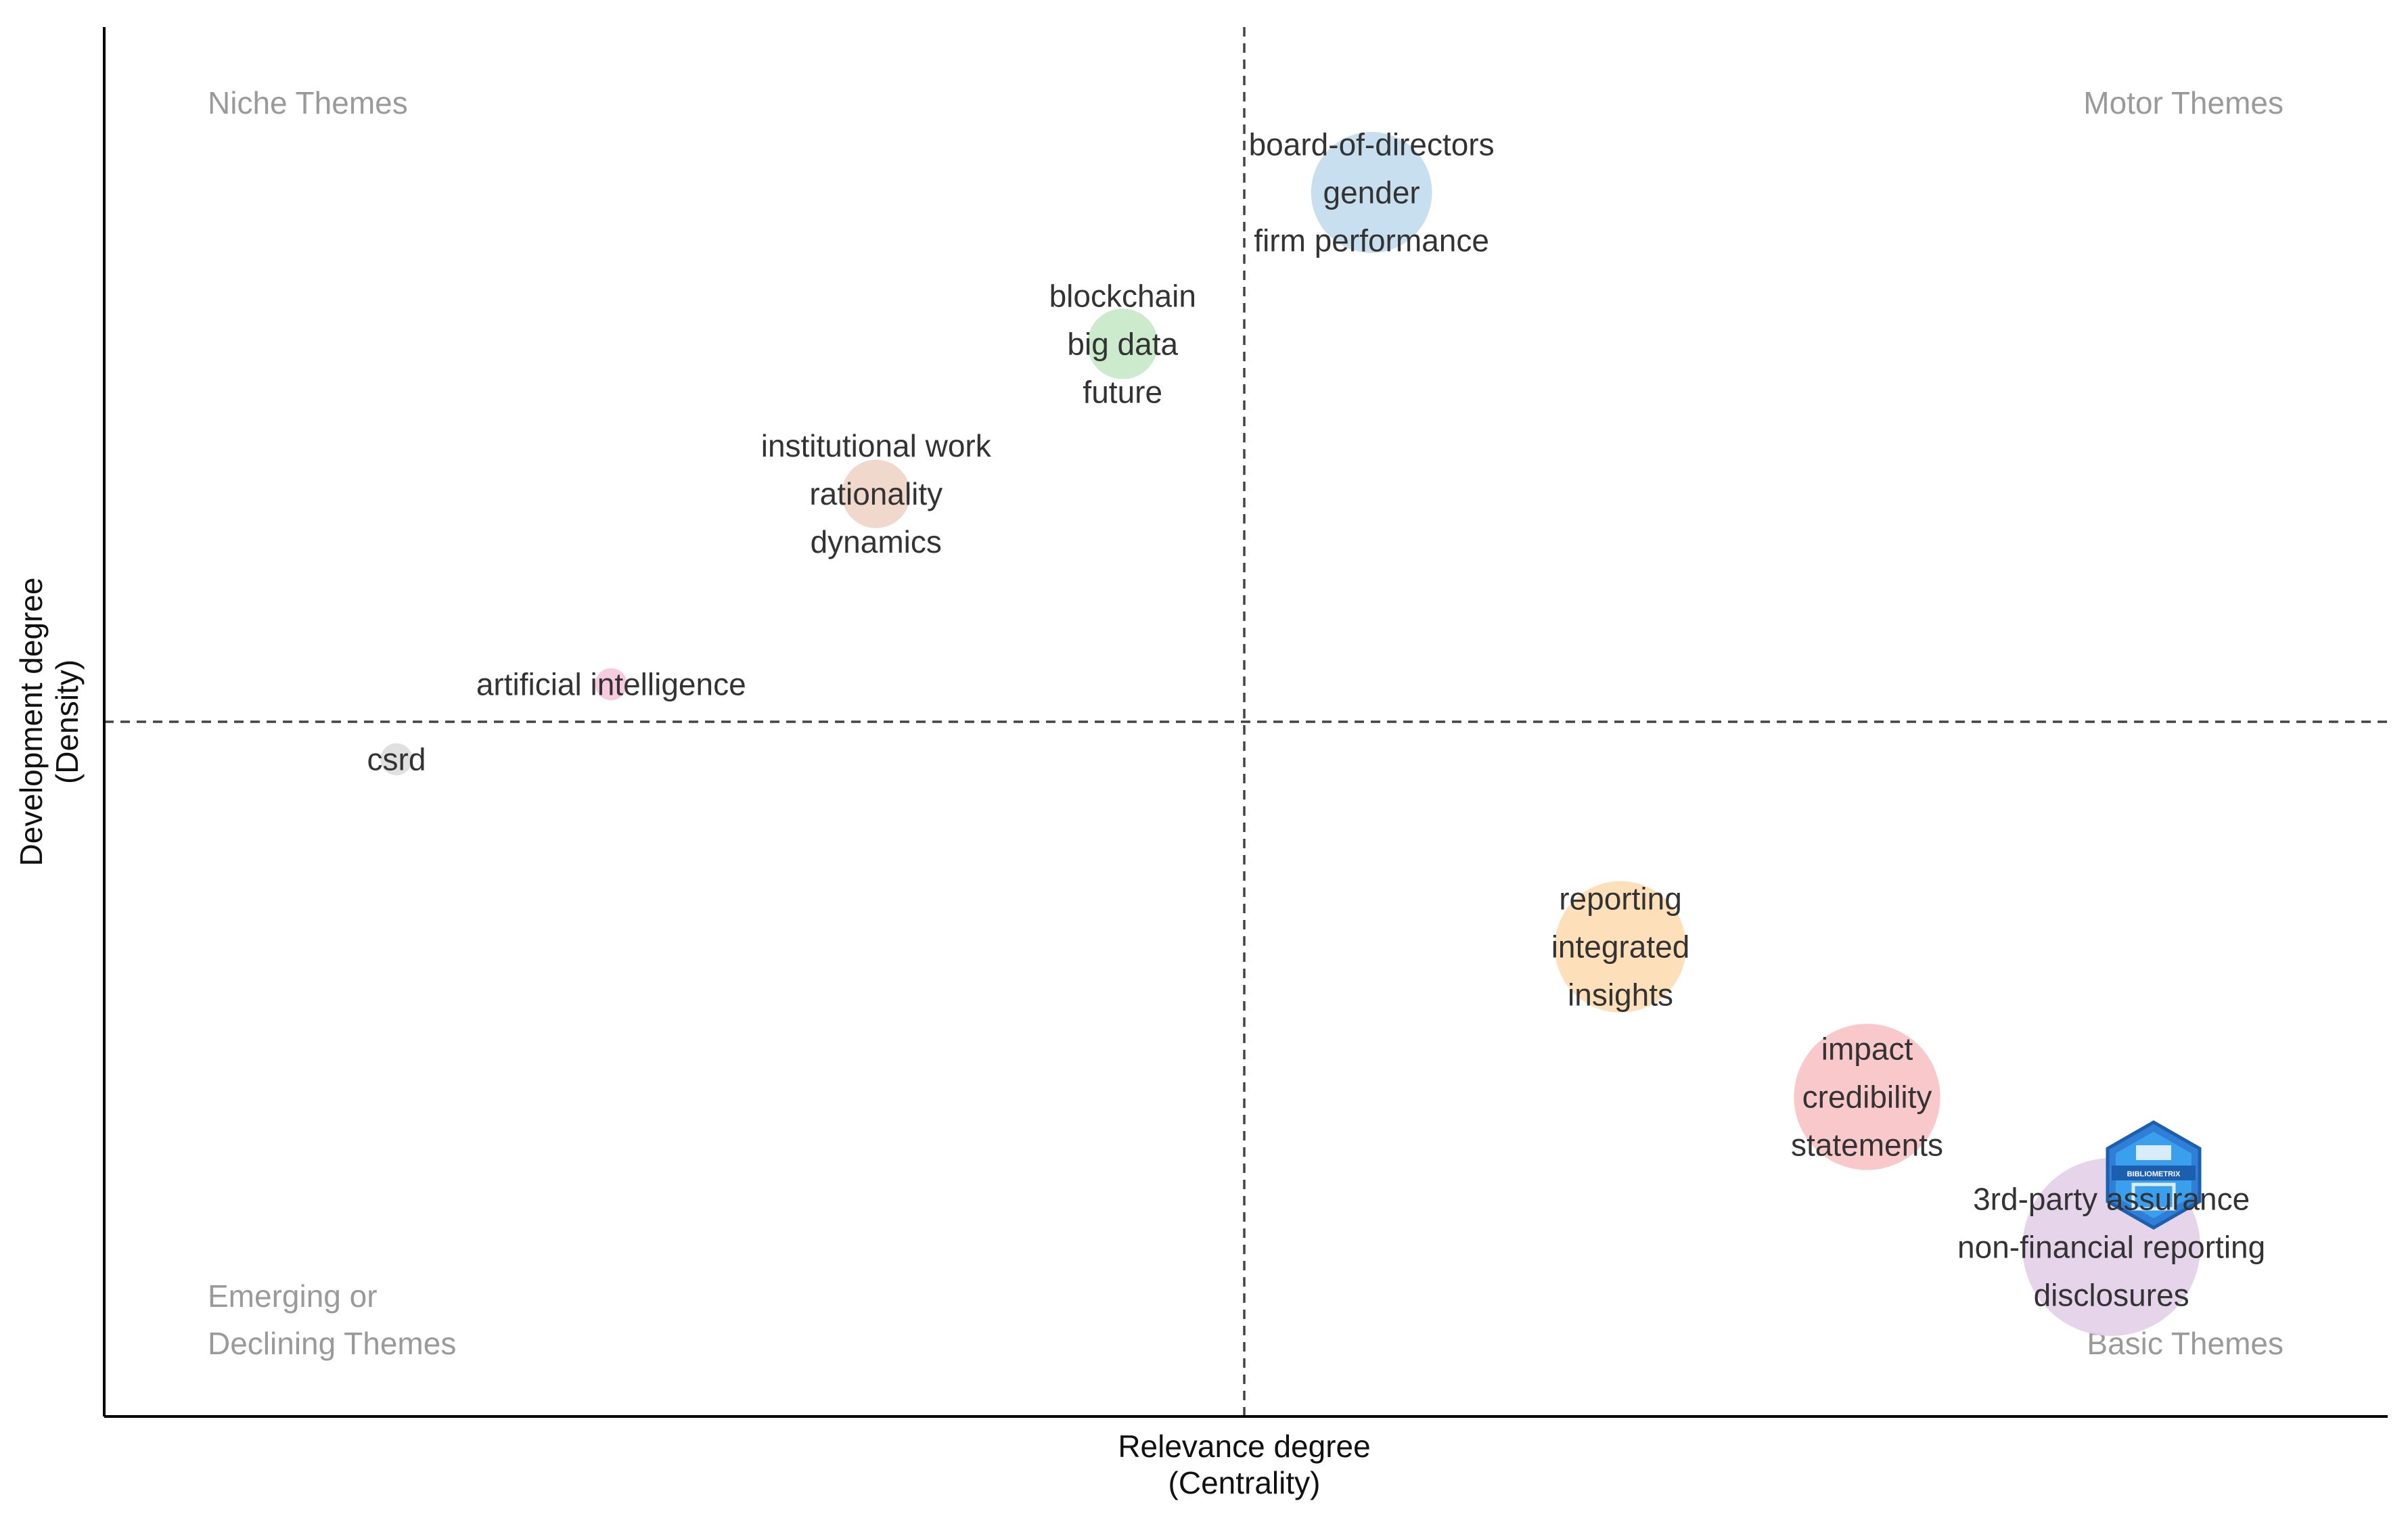 The width and height of the screenshot is (2408, 1522). I want to click on cluster-word-credibility-0: impact, so click(1867, 1049).